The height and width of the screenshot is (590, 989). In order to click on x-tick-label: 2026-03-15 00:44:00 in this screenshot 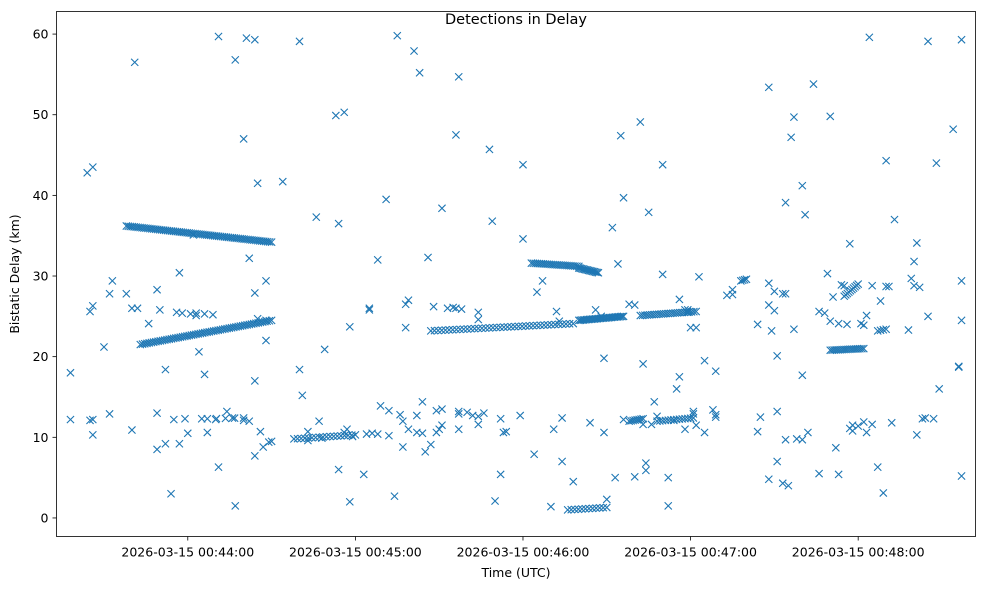, I will do `click(187, 552)`.